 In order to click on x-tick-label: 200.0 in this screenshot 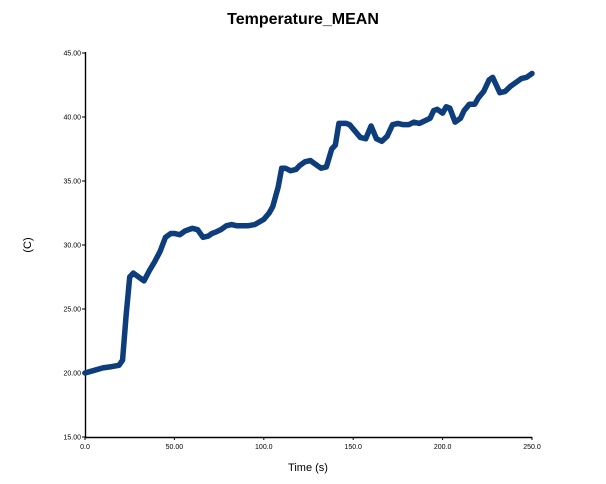, I will do `click(443, 447)`.